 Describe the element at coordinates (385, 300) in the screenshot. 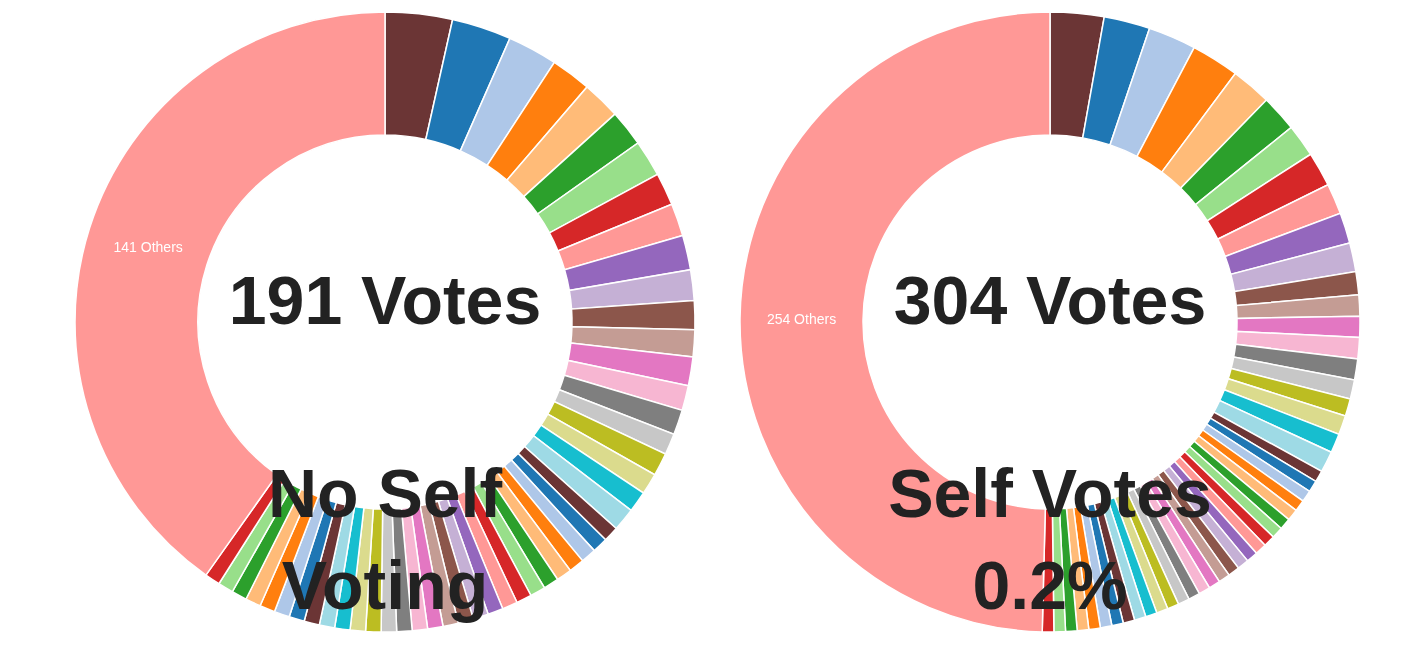

I see `text: 191 Votes` at that location.